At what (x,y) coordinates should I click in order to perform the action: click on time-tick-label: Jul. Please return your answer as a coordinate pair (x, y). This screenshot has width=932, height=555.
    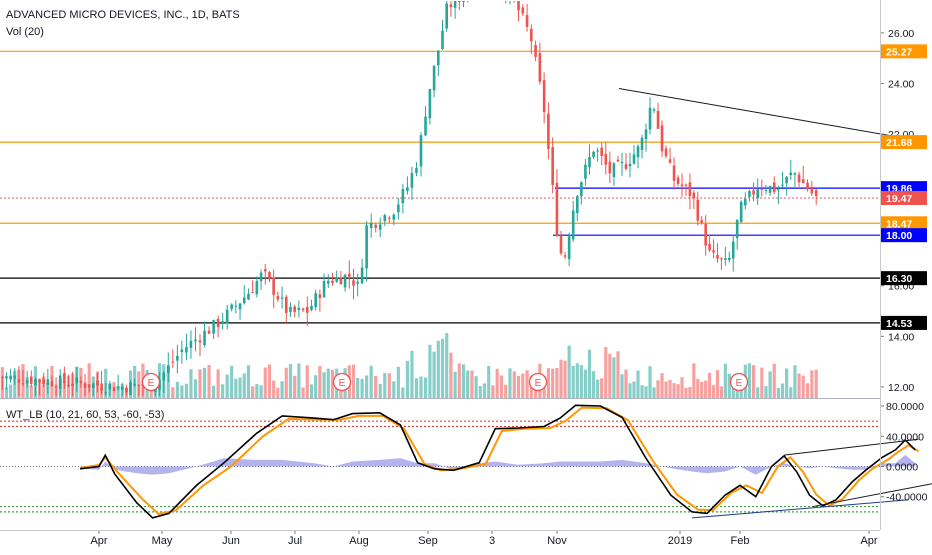
    Looking at the image, I should click on (295, 541).